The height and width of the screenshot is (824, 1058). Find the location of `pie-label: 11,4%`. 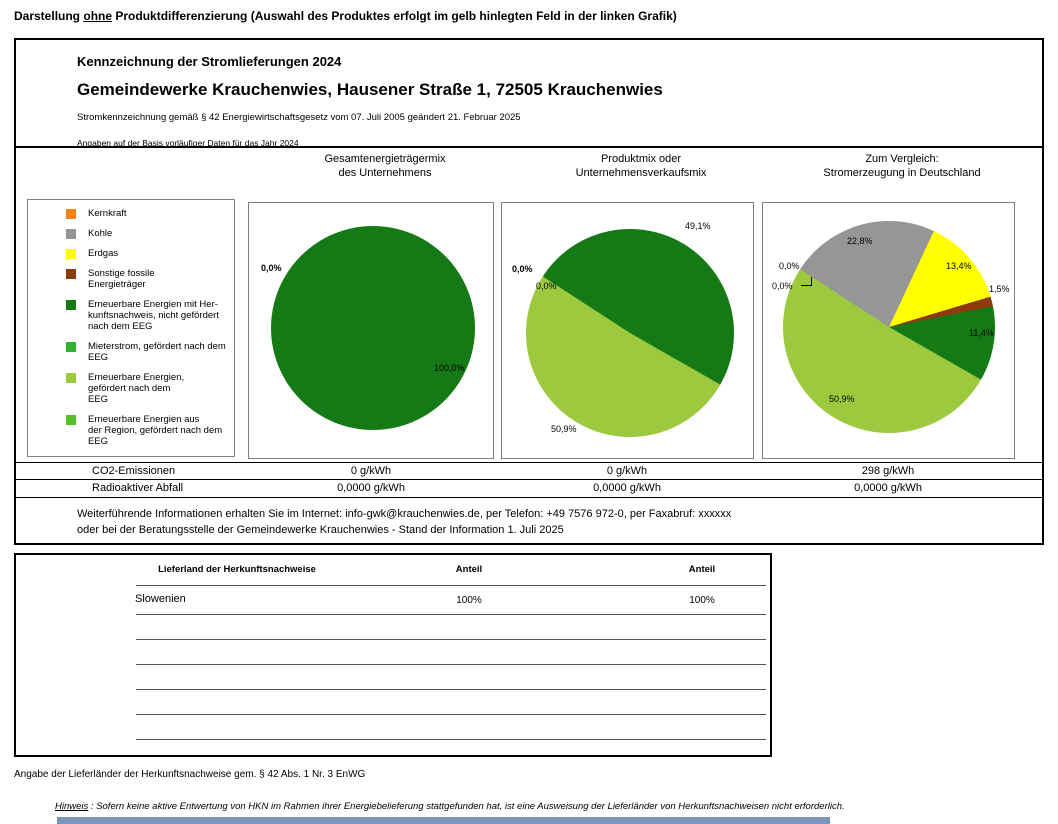

pie-label: 11,4% is located at coordinates (981, 333).